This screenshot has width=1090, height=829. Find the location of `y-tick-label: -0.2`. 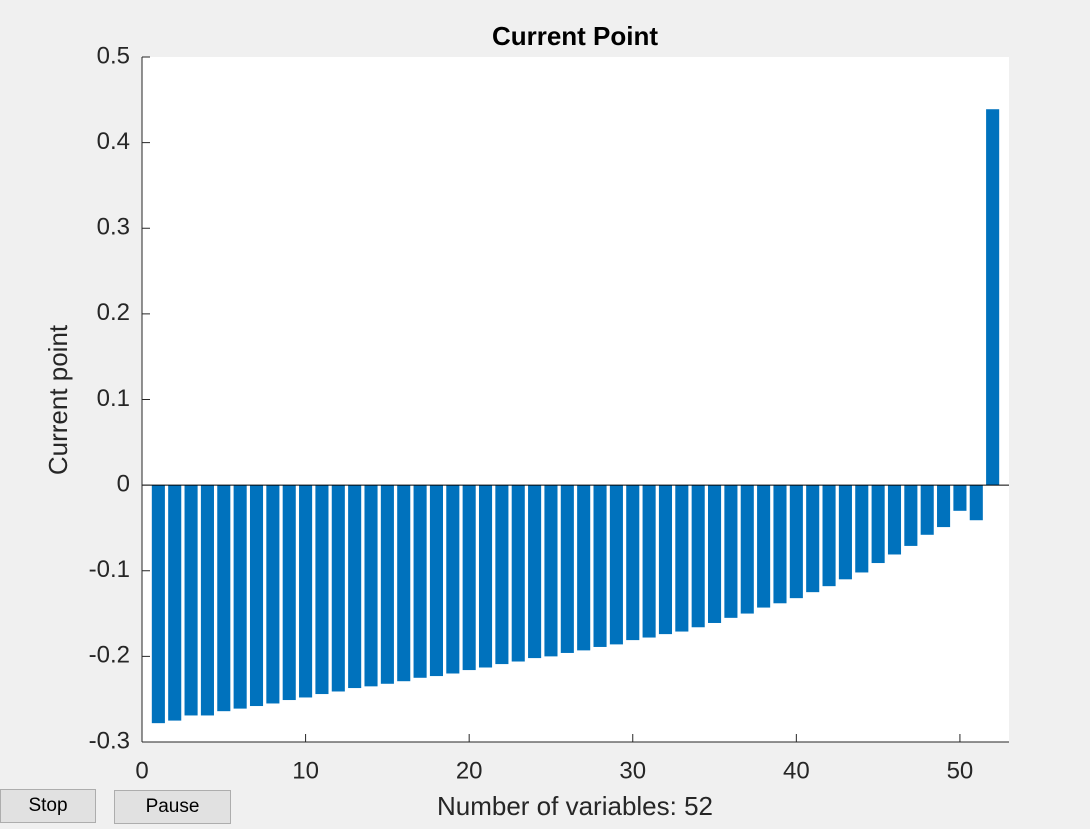

y-tick-label: -0.2 is located at coordinates (109, 655).